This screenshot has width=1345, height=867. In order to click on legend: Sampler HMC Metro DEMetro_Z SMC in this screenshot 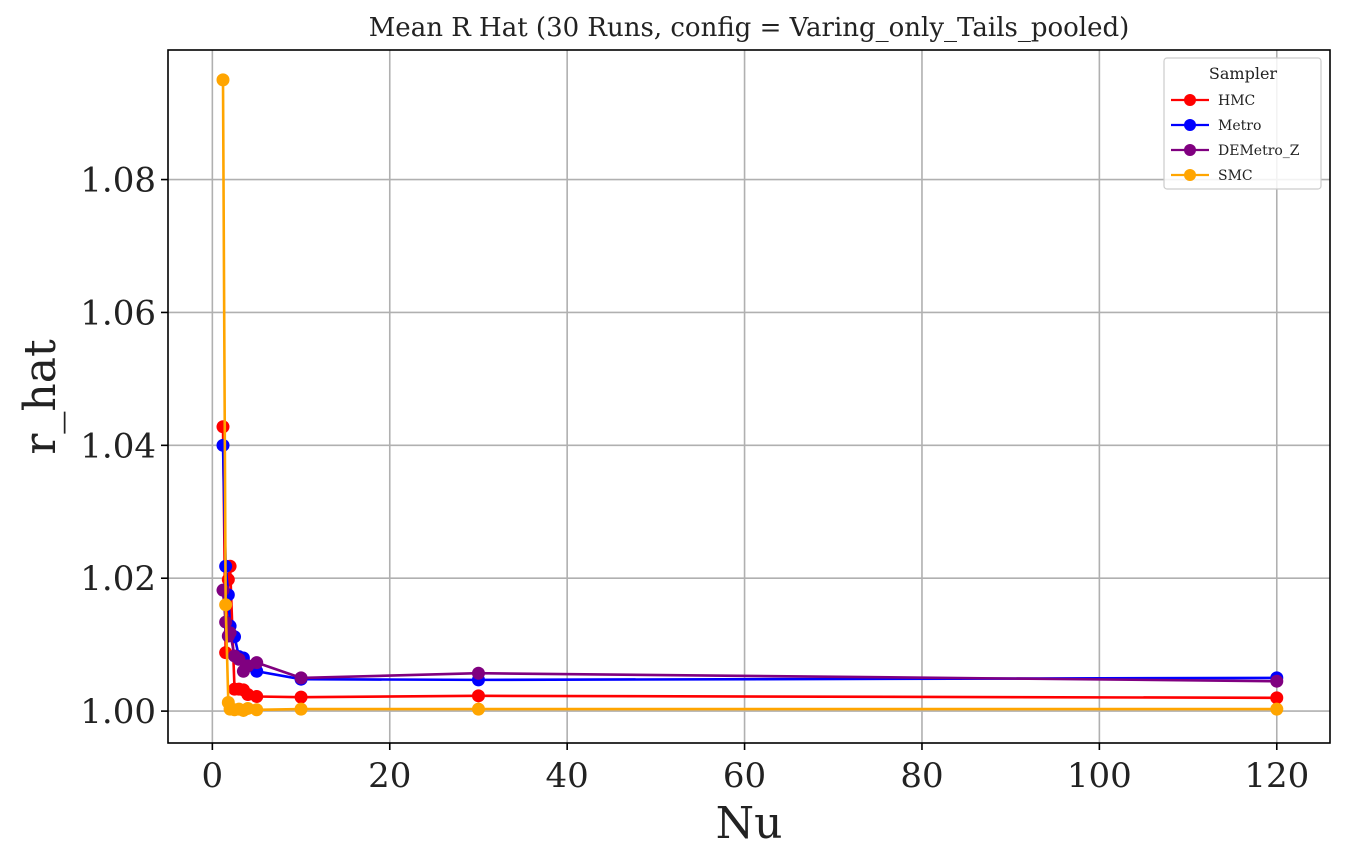, I will do `click(1242, 123)`.